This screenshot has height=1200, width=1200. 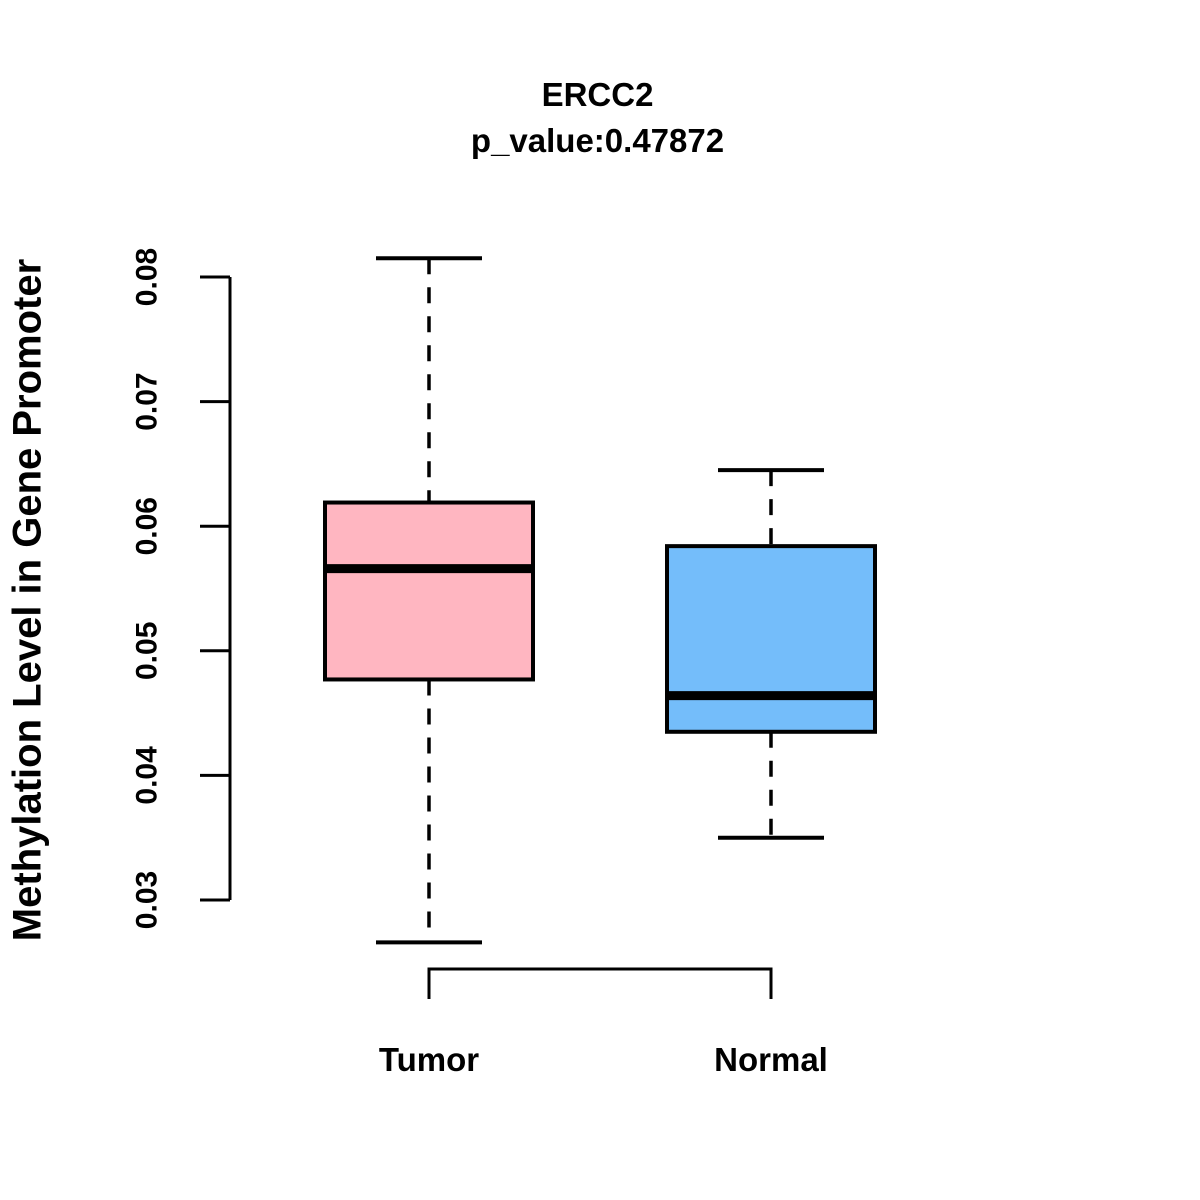 I want to click on y-axis-tick-label: 0.07, so click(x=147, y=401).